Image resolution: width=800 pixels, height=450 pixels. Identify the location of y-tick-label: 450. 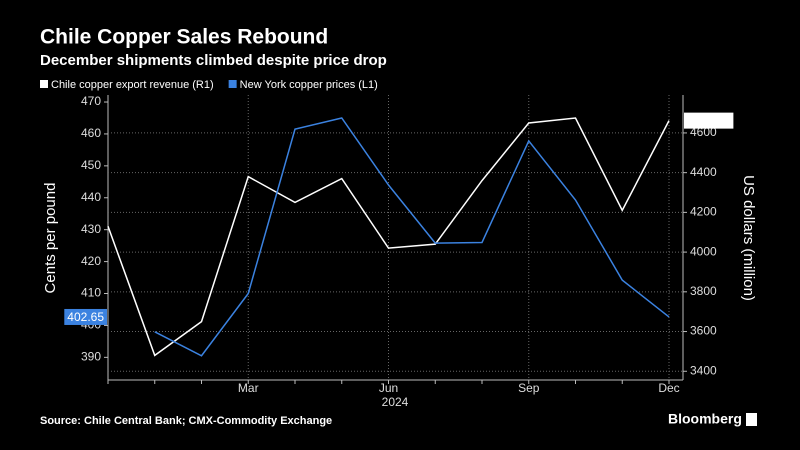
(91, 165).